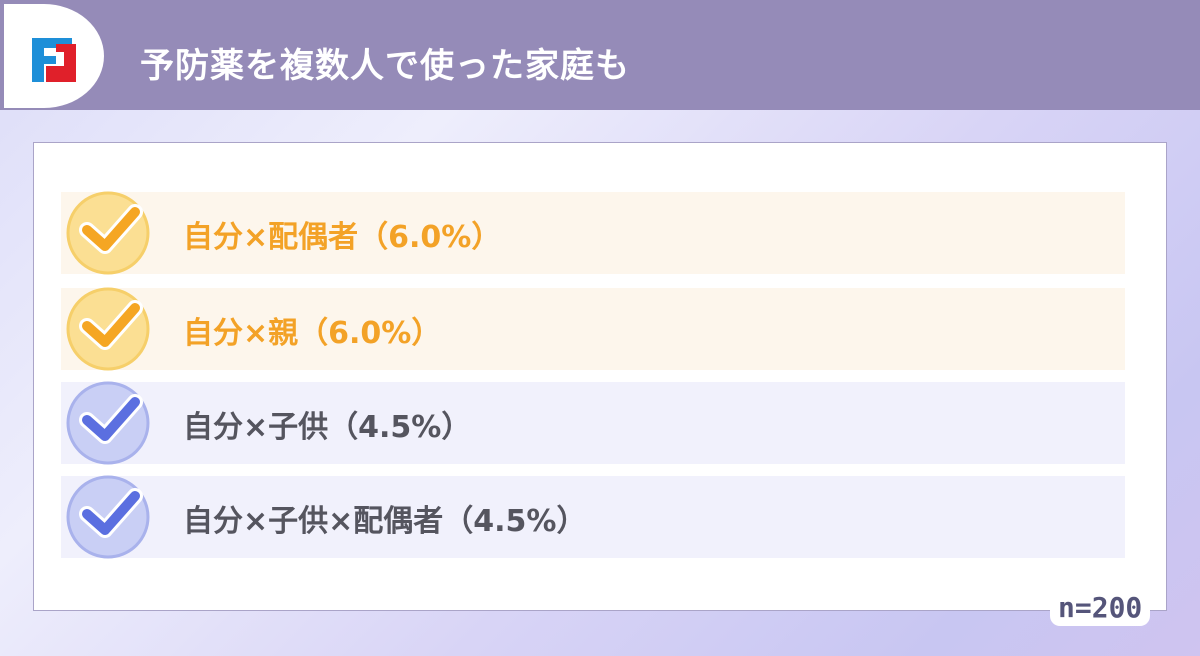 The image size is (1200, 656). What do you see at coordinates (54, 60) in the screenshot?
I see `brand-logo-icon` at bounding box center [54, 60].